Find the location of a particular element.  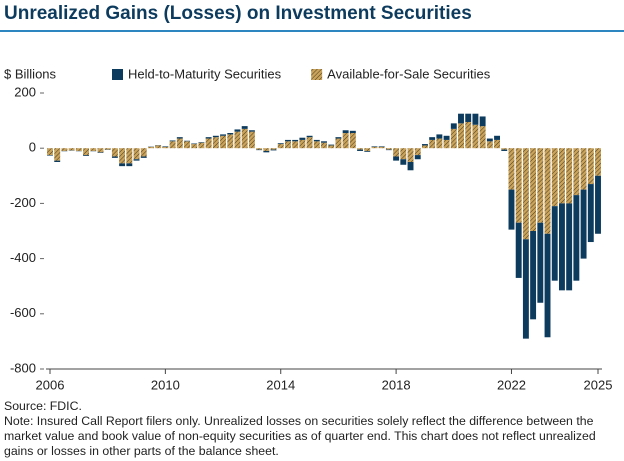

legend-label: Available-for-Sale Securities is located at coordinates (409, 73).